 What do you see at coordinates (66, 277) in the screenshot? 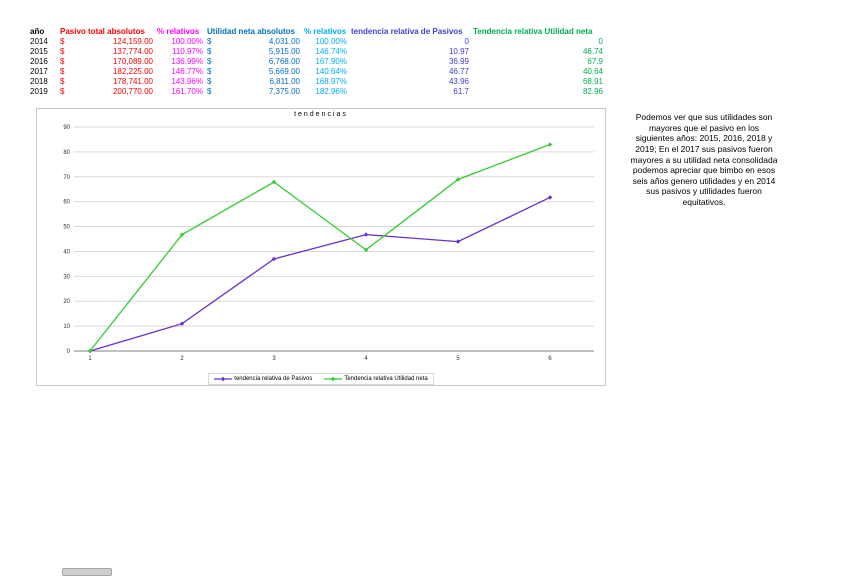
I see `svg-text: 30` at bounding box center [66, 277].